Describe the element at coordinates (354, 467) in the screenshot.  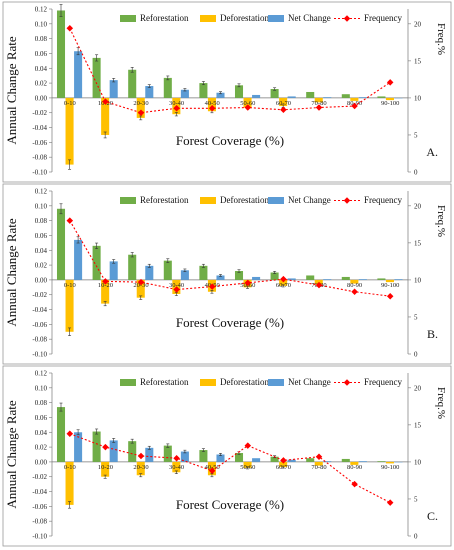
I see `x-category-label: 80-90` at that location.